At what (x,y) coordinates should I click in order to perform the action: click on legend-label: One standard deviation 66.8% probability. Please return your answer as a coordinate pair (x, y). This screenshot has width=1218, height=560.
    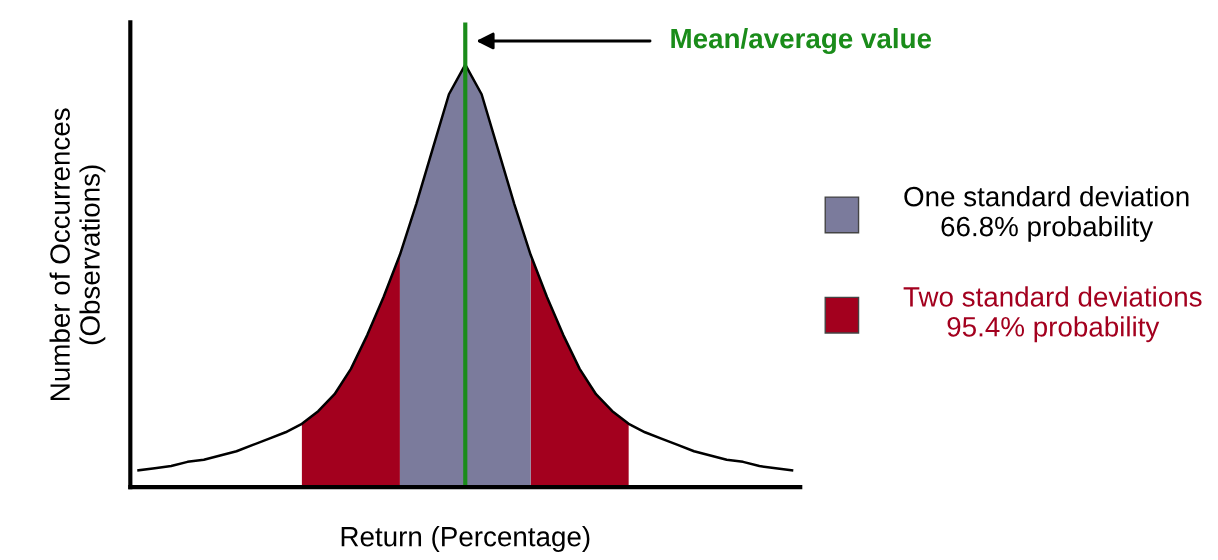
    Looking at the image, I should click on (1046, 214).